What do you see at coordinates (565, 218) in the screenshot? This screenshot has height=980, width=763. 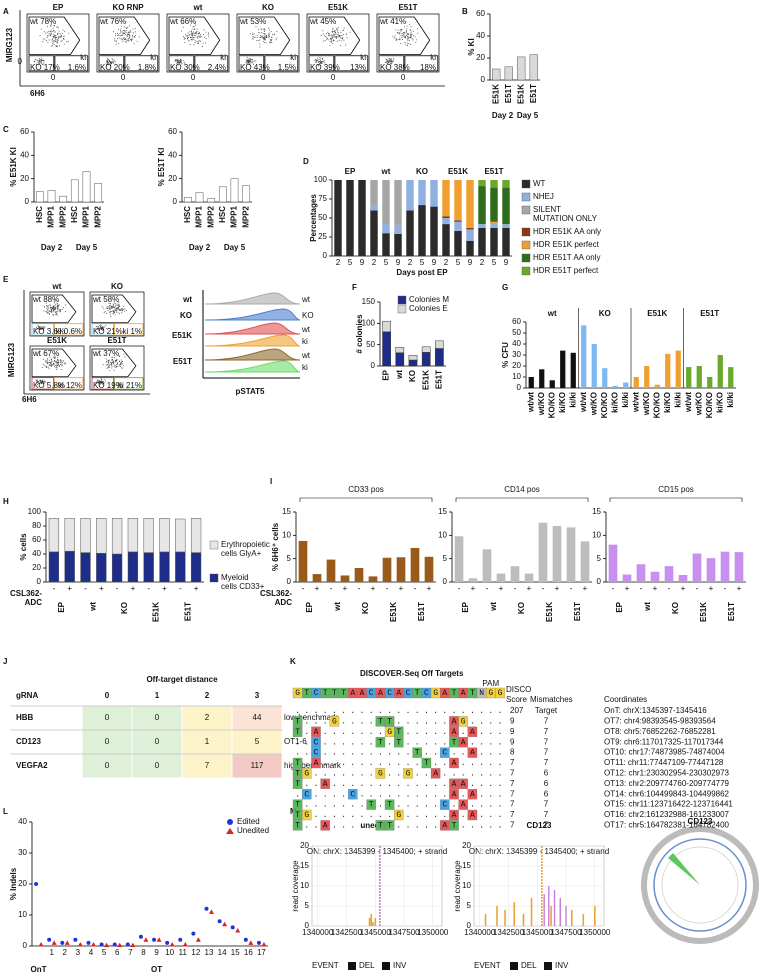 I see `text-line: MUTATION ONLY` at bounding box center [565, 218].